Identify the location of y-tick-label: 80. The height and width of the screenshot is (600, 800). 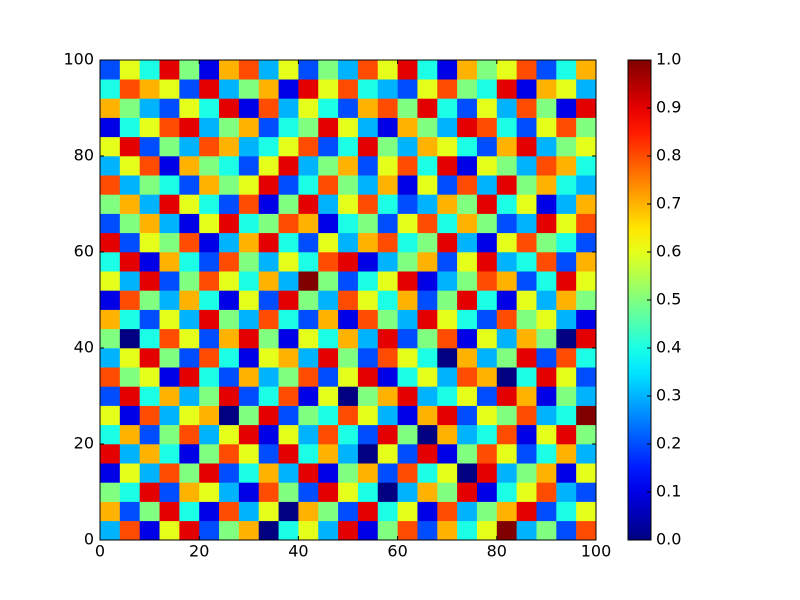
(84, 155).